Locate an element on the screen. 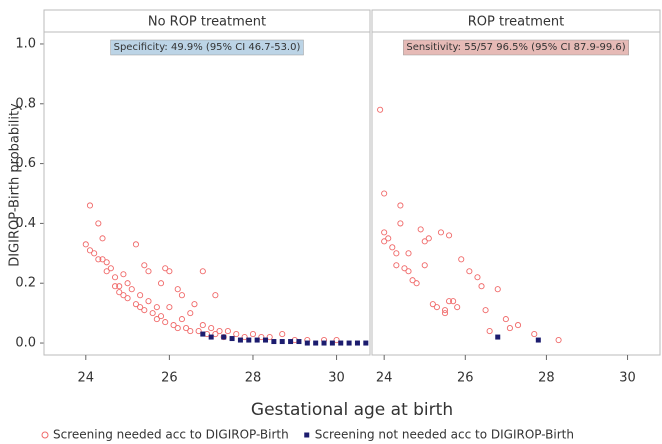  x-tick-label: 26 is located at coordinates (169, 378).